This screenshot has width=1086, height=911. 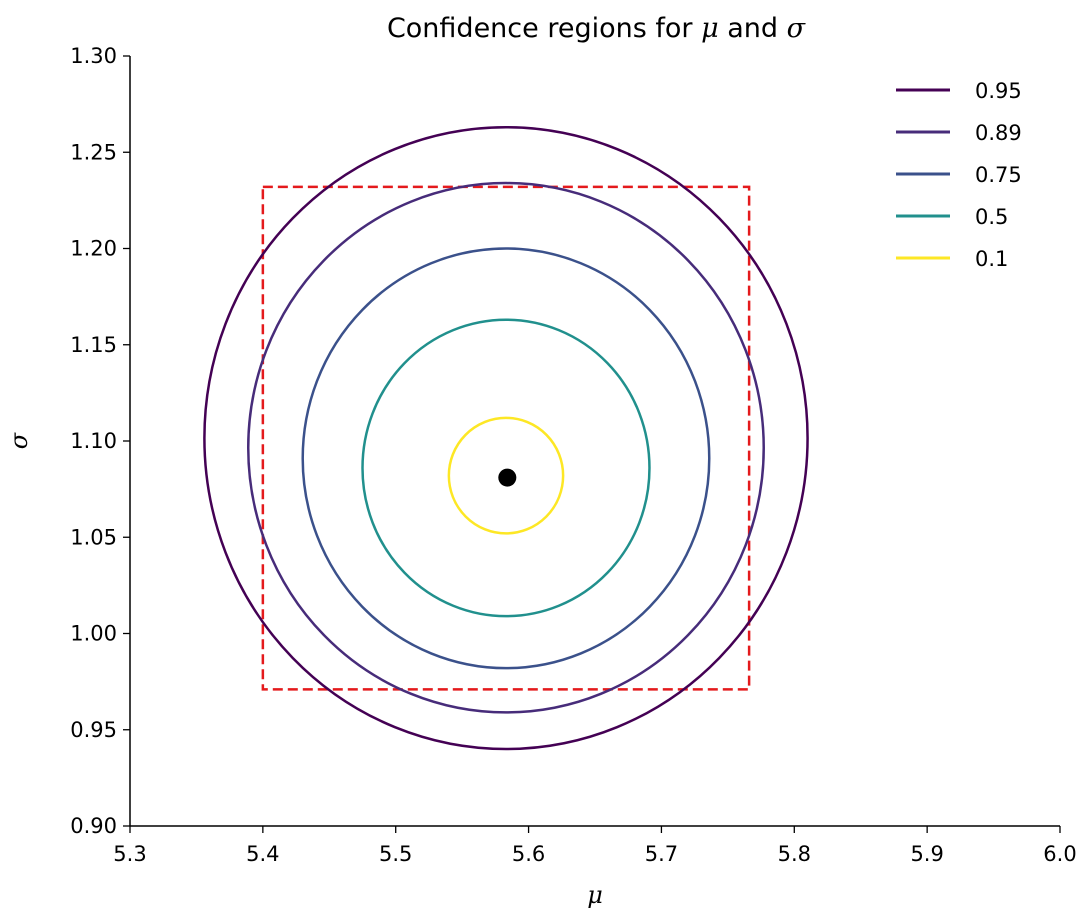 What do you see at coordinates (93, 634) in the screenshot?
I see `y-tick-label: 1.00` at bounding box center [93, 634].